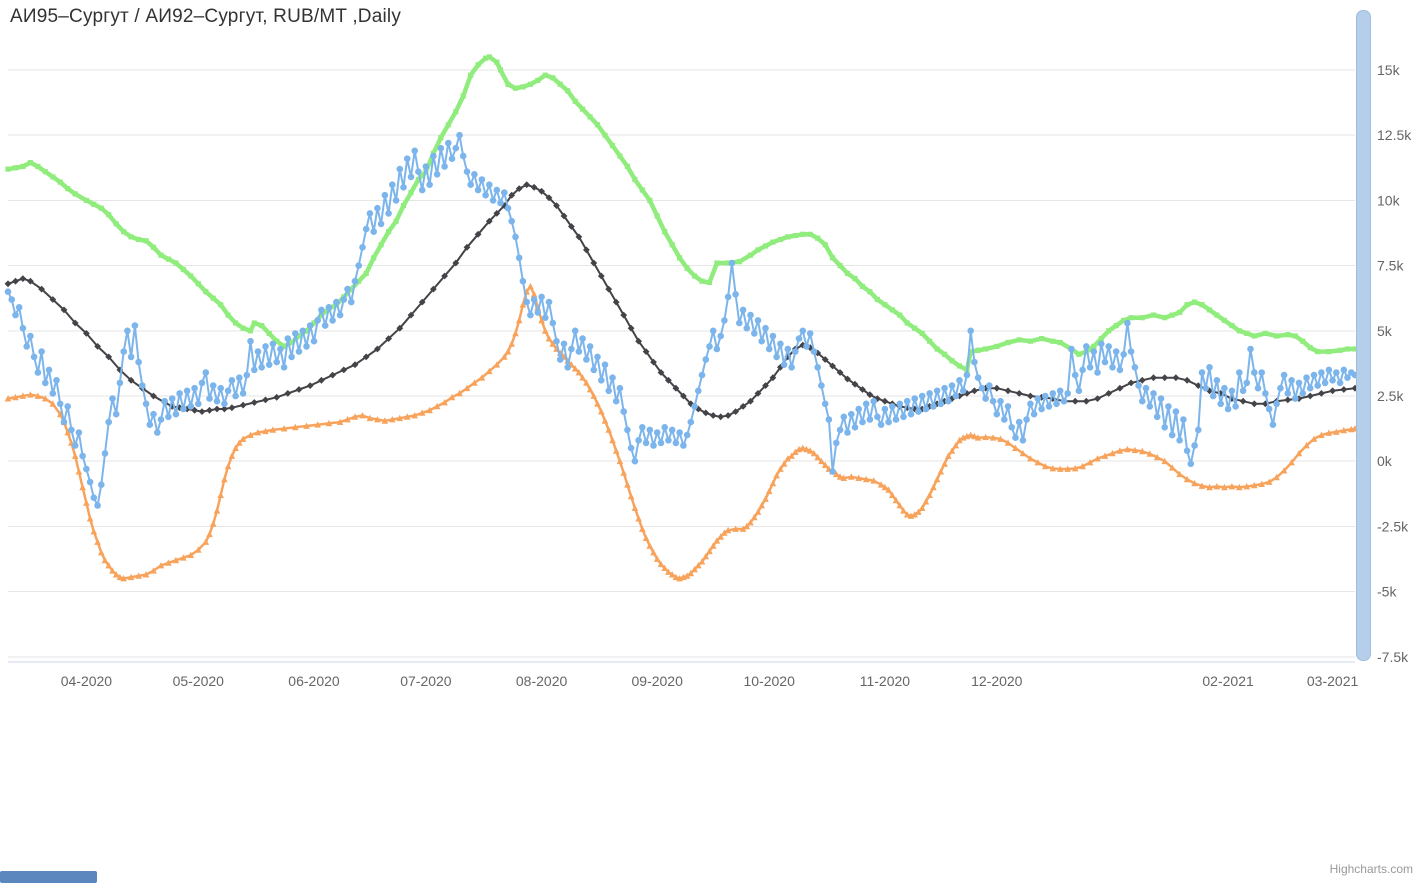 Image resolution: width=1427 pixels, height=883 pixels. I want to click on y-axis-label: 10k, so click(1389, 200).